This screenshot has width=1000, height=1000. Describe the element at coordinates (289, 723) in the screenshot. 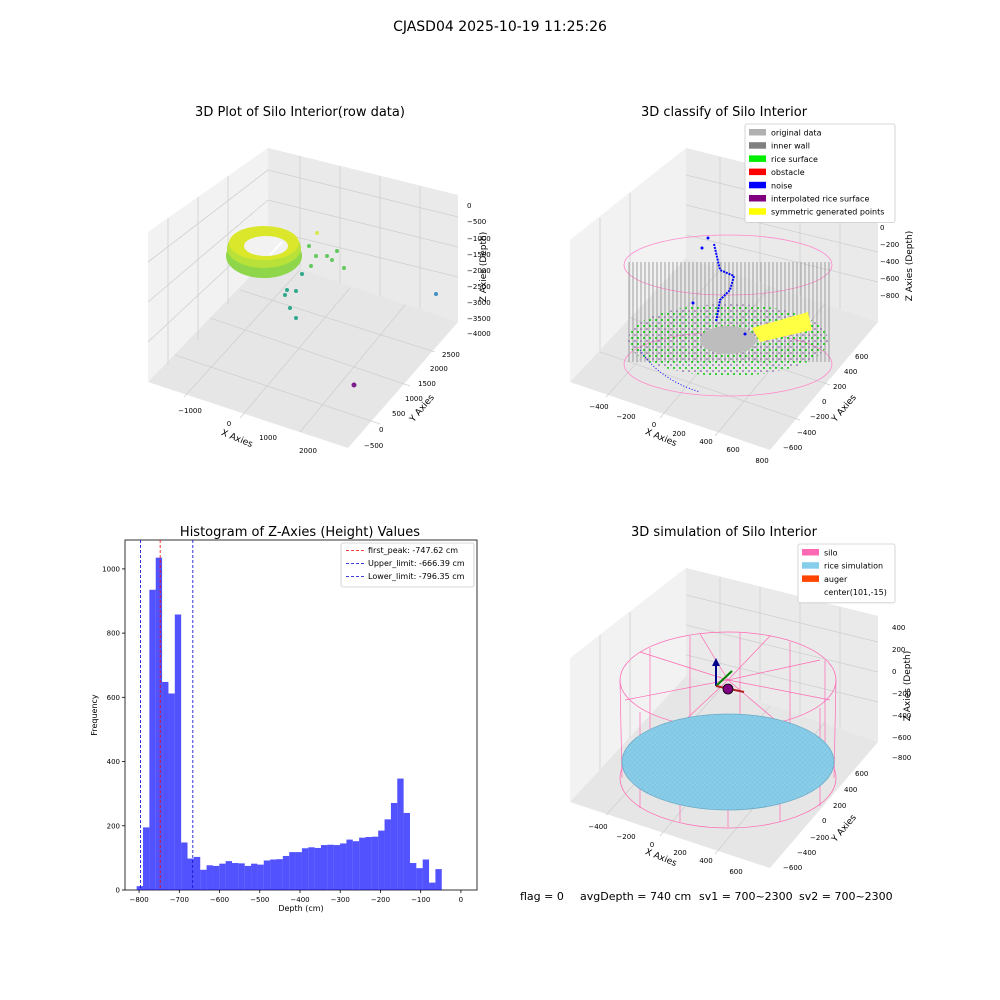

I see `histogram-bars` at that location.